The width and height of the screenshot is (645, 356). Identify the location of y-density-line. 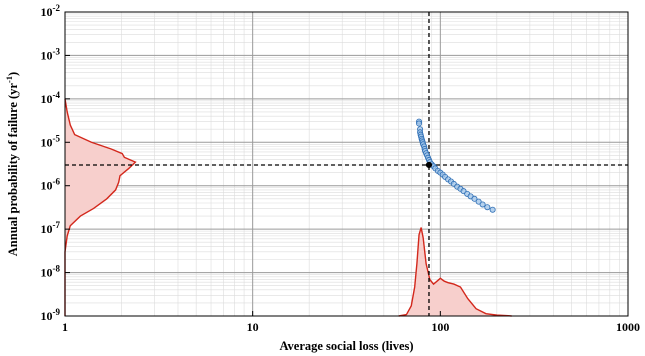
(100, 207).